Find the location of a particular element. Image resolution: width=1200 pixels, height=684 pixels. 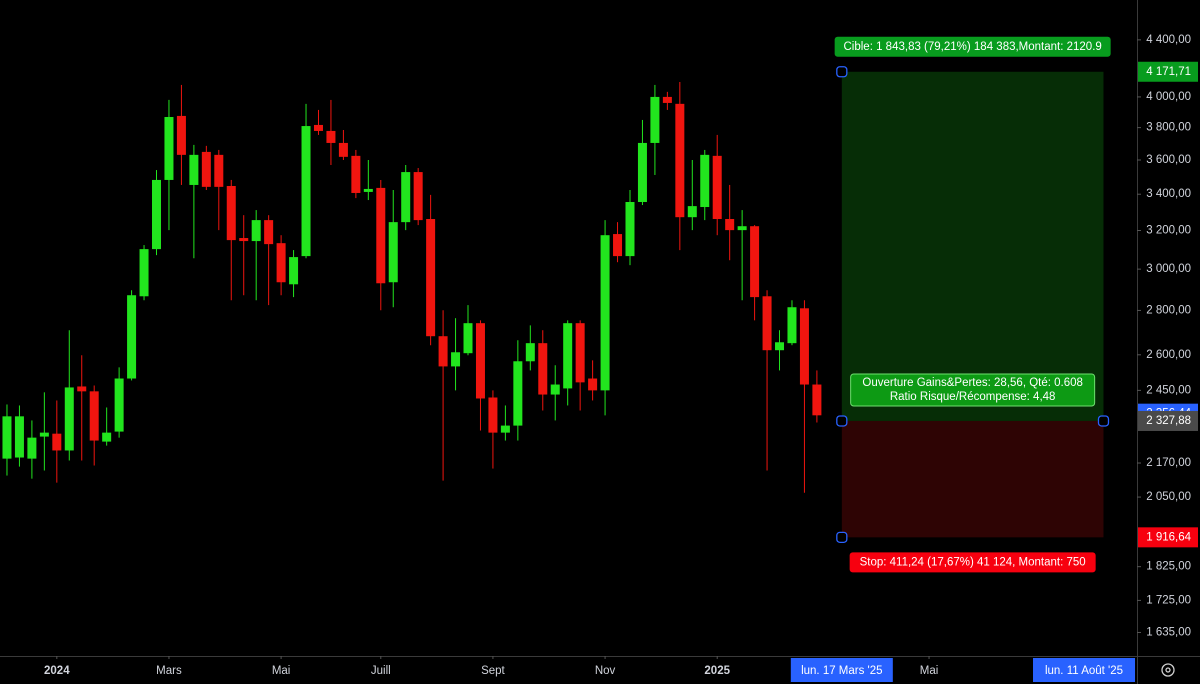

price-label: 4 171,71 is located at coordinates (1168, 72).